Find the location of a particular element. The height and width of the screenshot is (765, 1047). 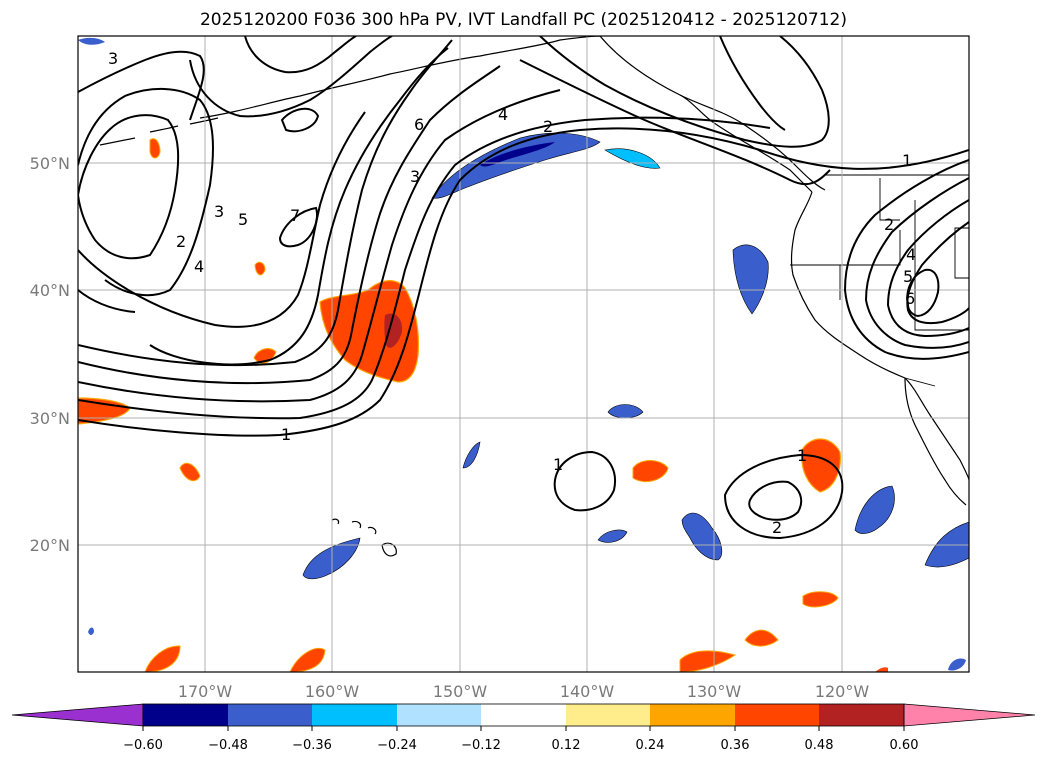

colorbar-tick-label: 0.48 is located at coordinates (819, 745).